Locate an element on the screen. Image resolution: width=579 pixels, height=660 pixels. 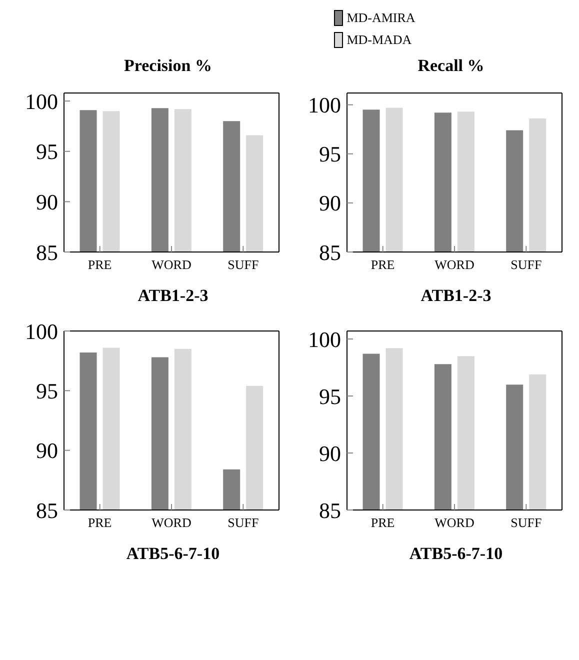
chart-title: Precision % is located at coordinates (167, 66).